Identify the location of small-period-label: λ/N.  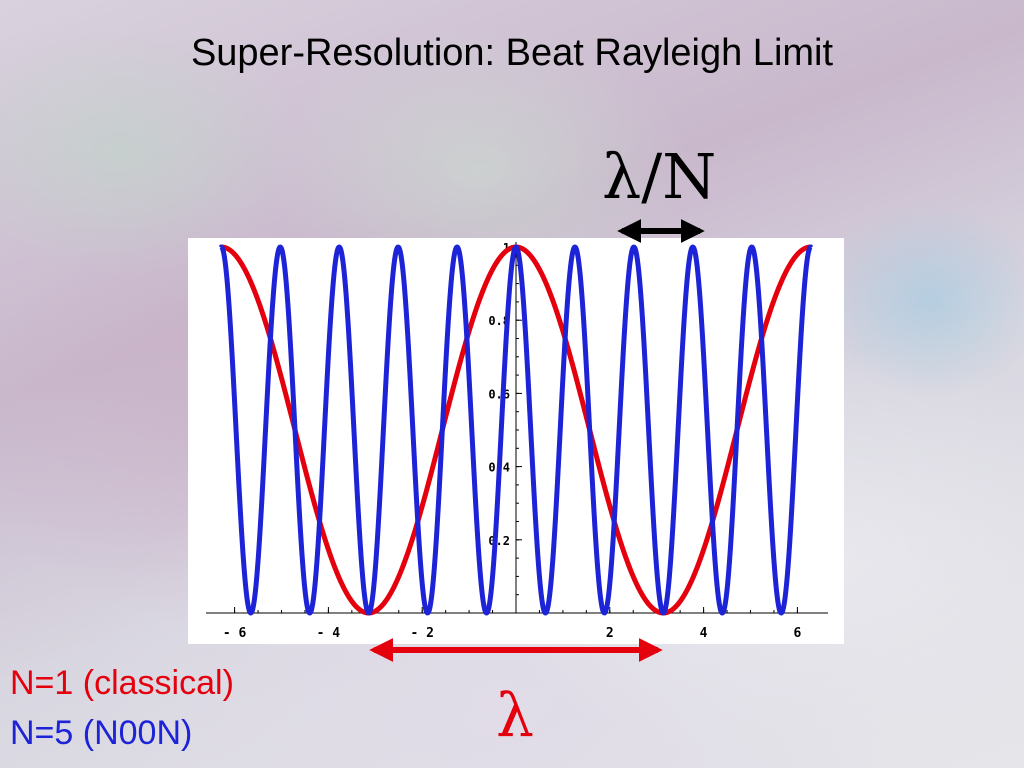
(659, 176).